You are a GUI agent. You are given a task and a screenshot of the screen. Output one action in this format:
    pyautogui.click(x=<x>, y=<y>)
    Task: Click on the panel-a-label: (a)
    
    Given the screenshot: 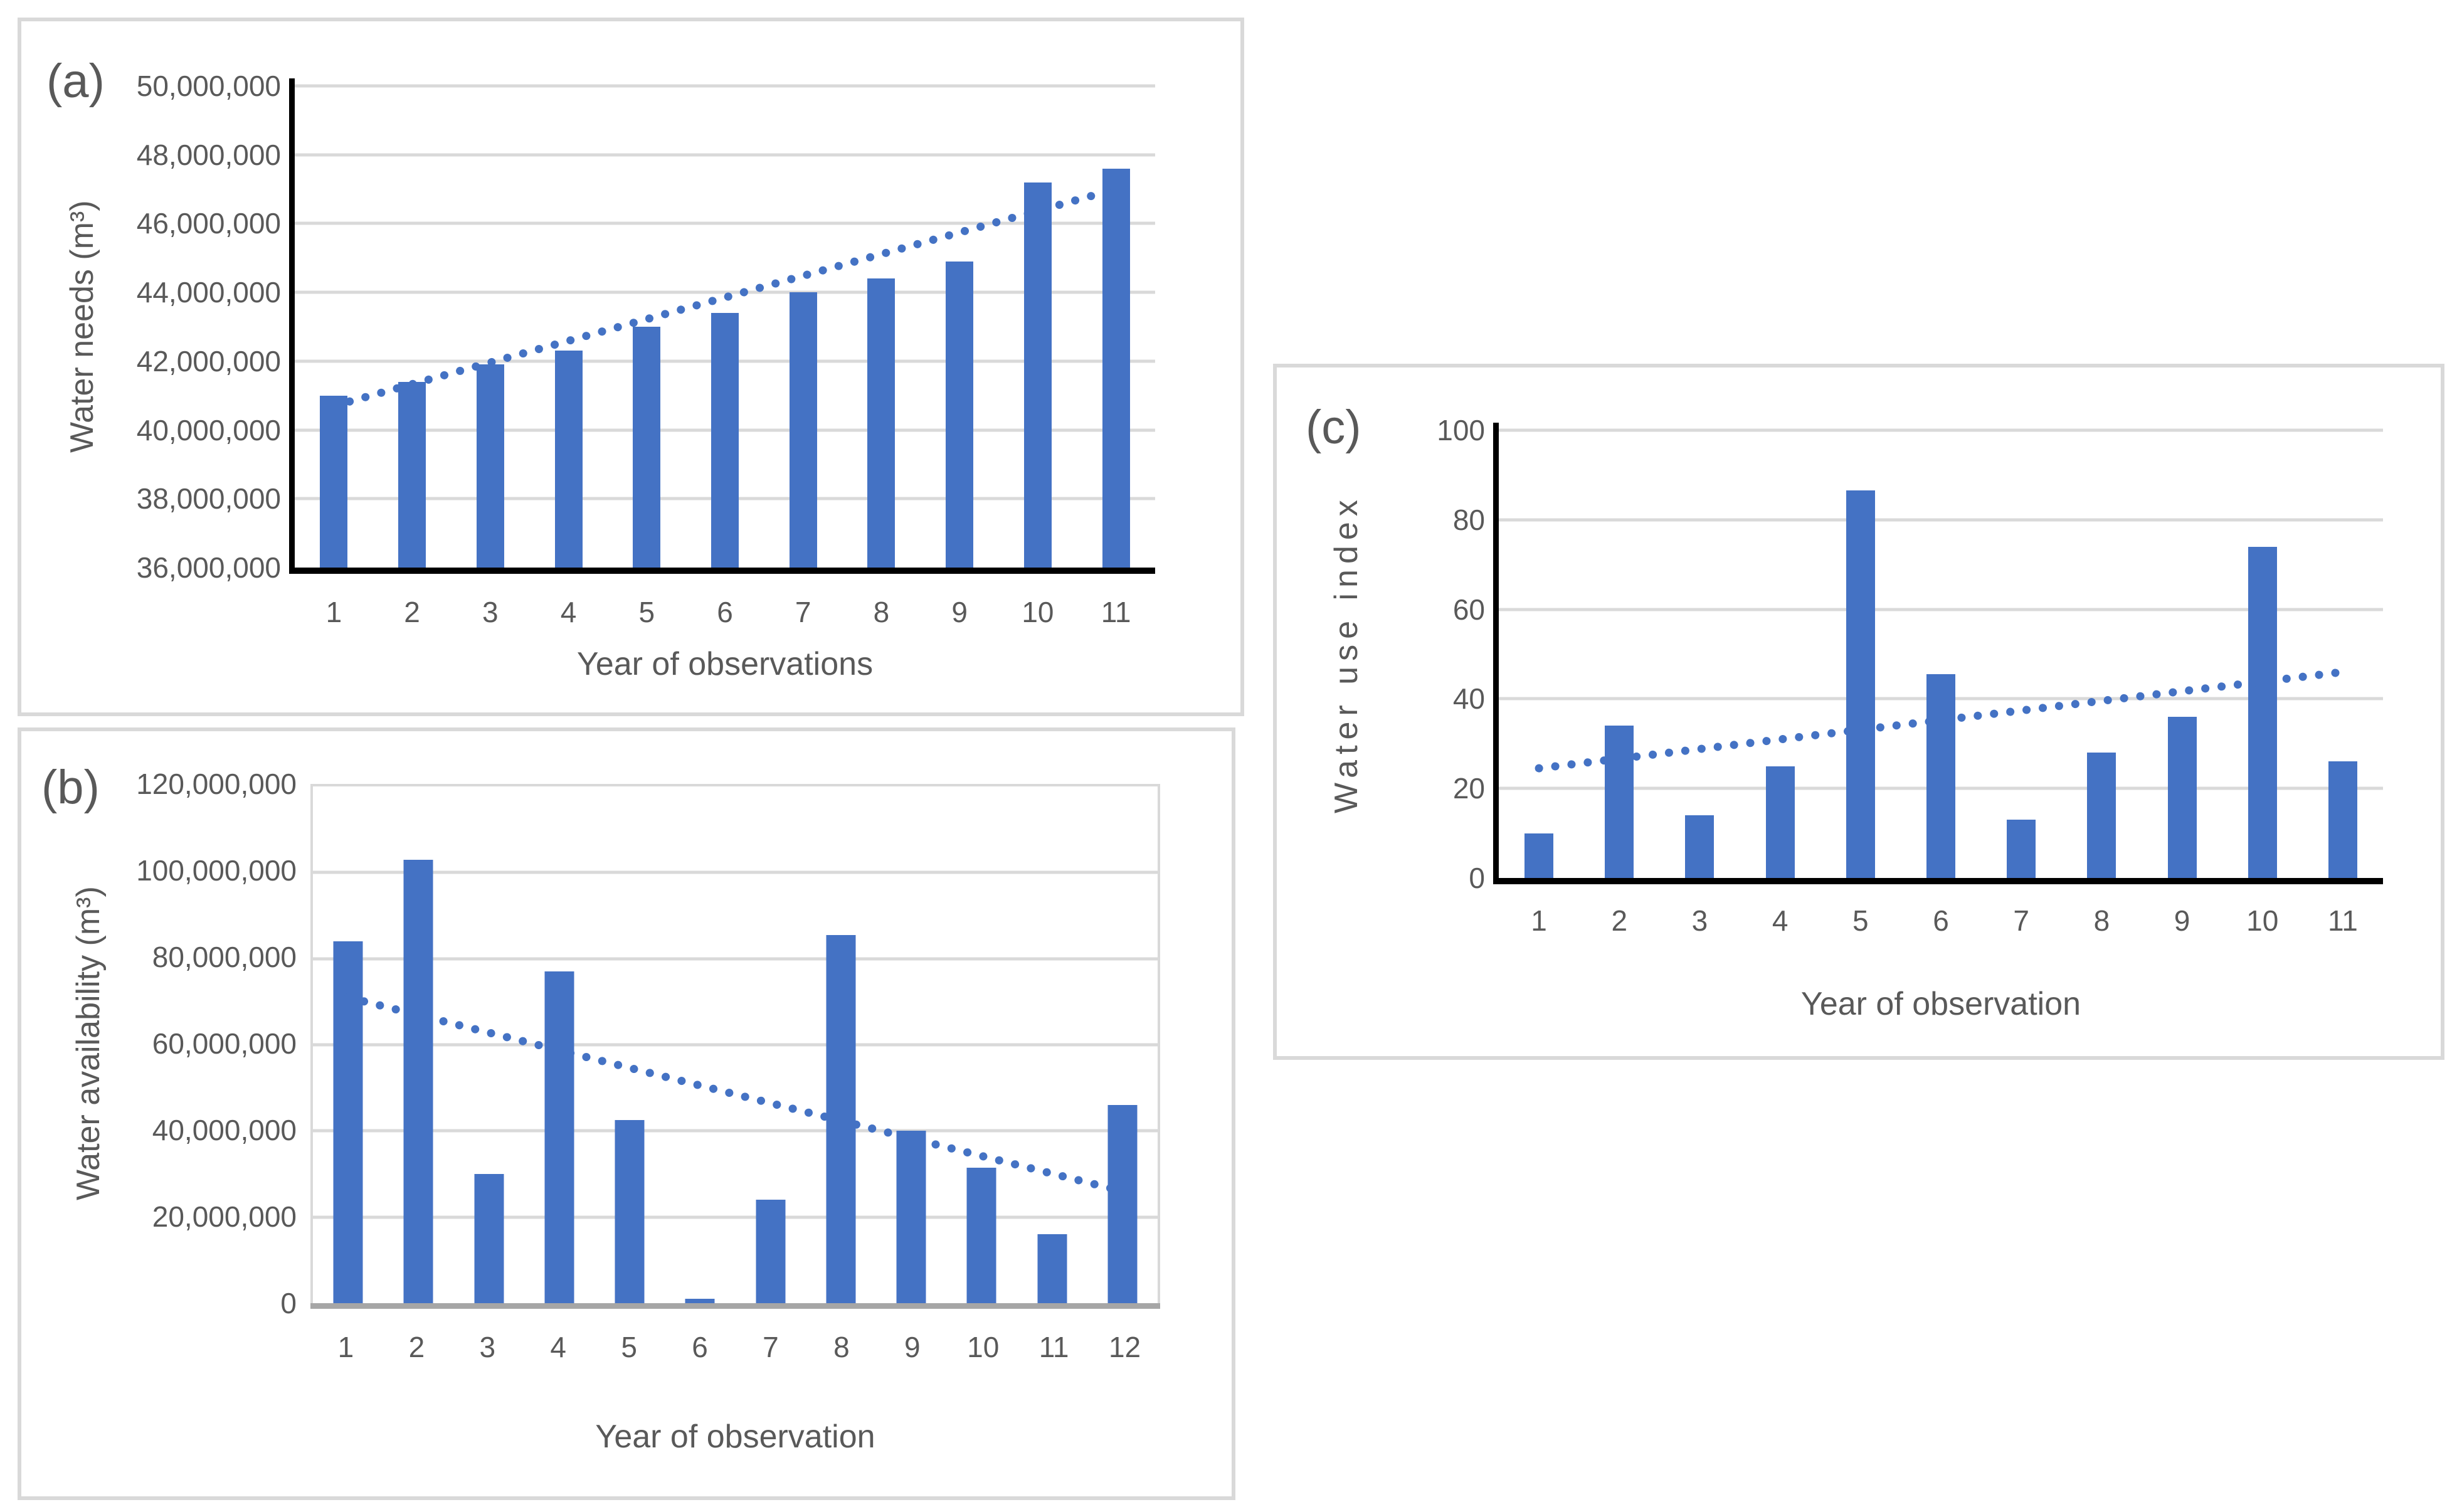 What is the action you would take?
    pyautogui.click(x=75, y=81)
    